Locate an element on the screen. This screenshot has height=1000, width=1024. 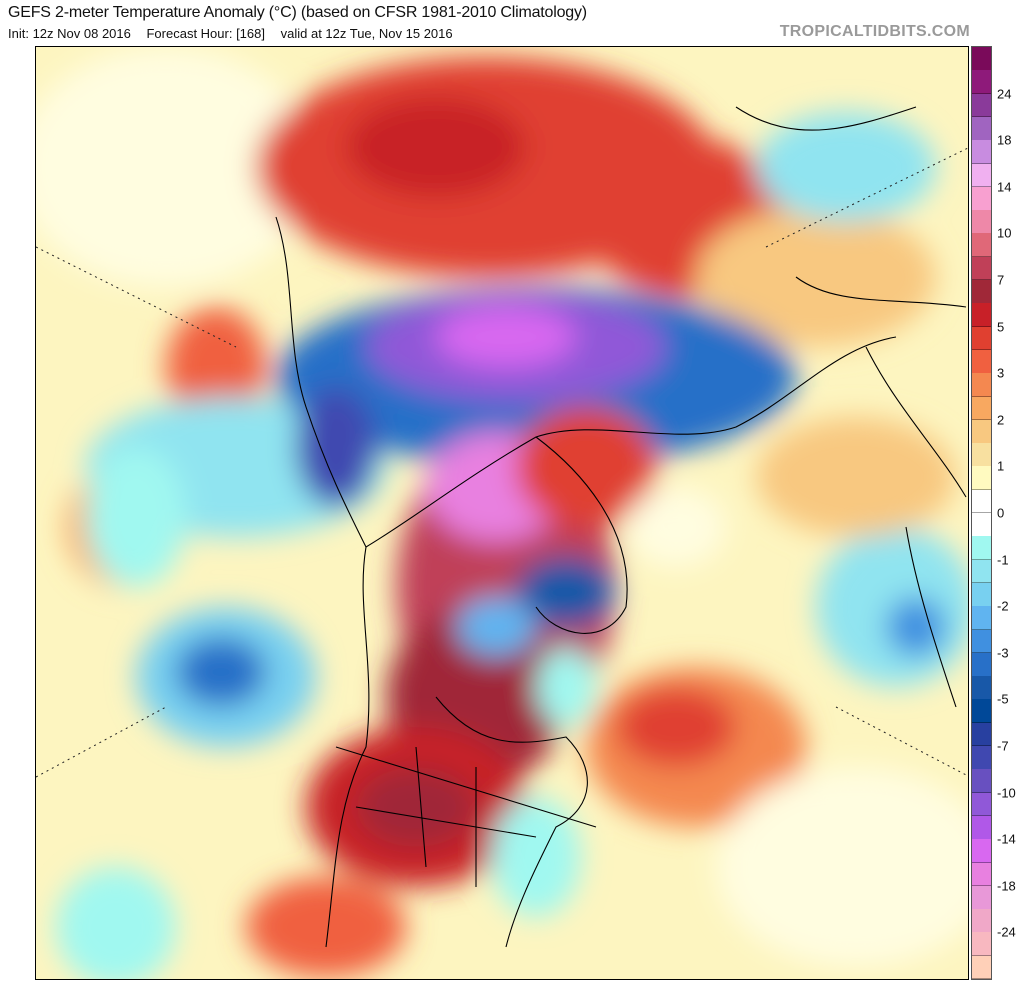
colorbar-tick-label: 1 is located at coordinates (1001, 466).